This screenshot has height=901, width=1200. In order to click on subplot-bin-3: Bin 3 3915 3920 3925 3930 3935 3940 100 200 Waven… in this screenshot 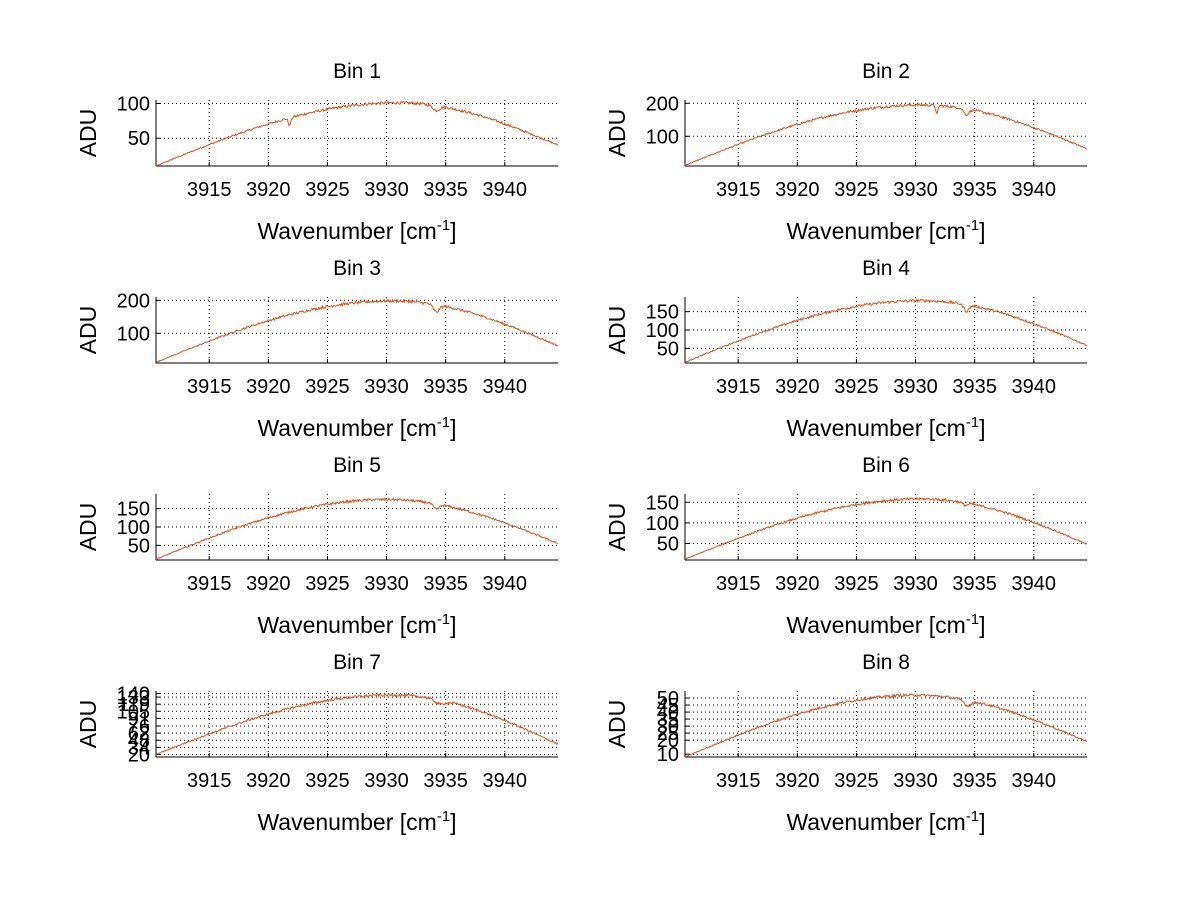, I will do `click(316, 349)`.